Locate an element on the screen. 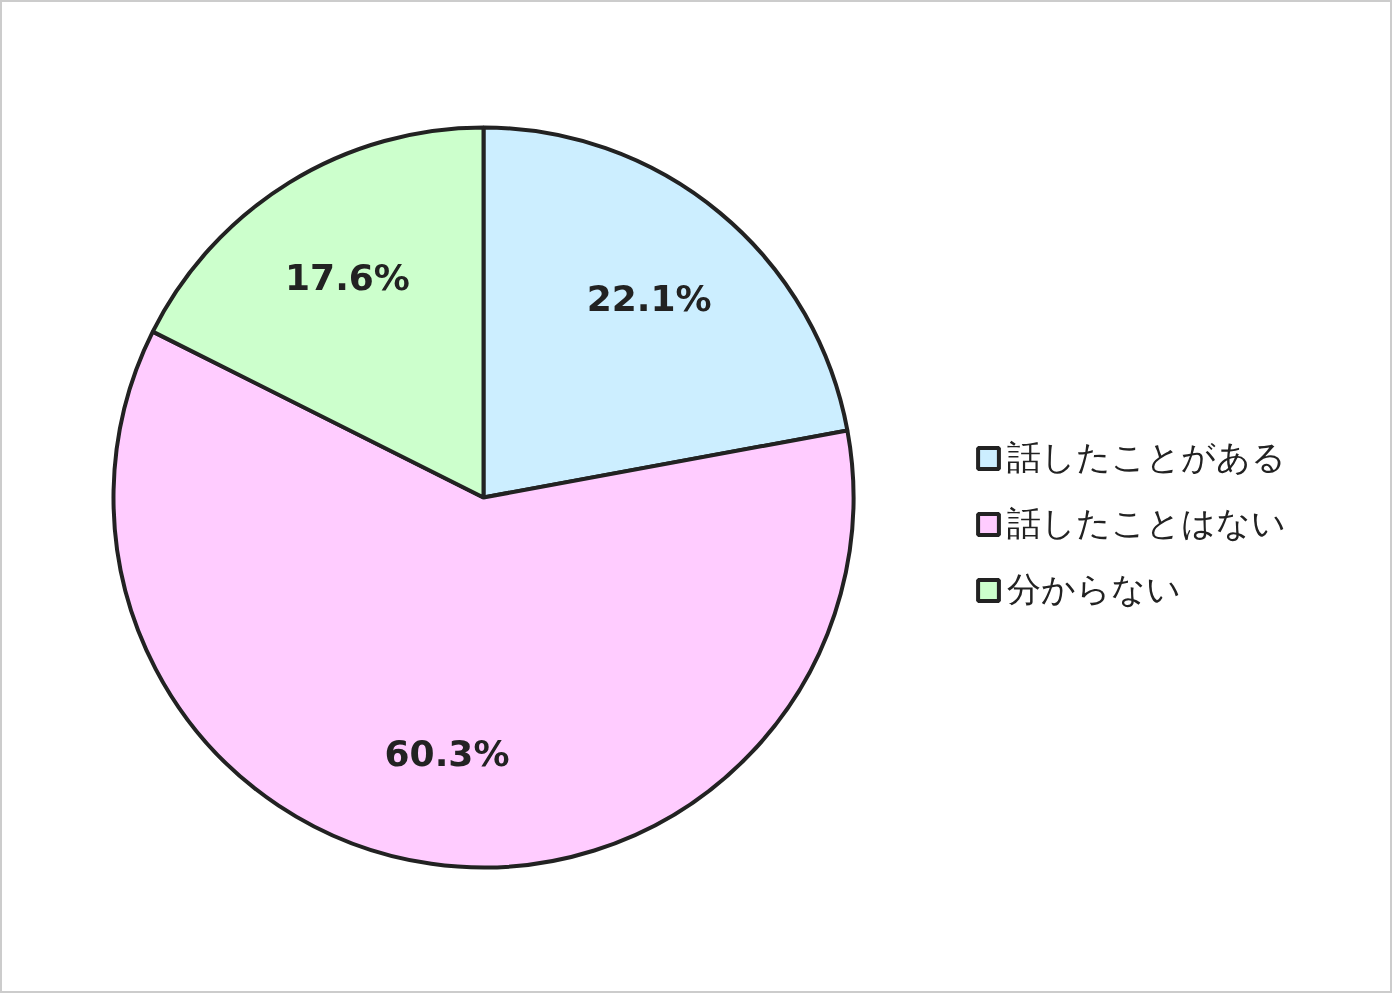  legend-label: 分からない is located at coordinates (1094, 589).